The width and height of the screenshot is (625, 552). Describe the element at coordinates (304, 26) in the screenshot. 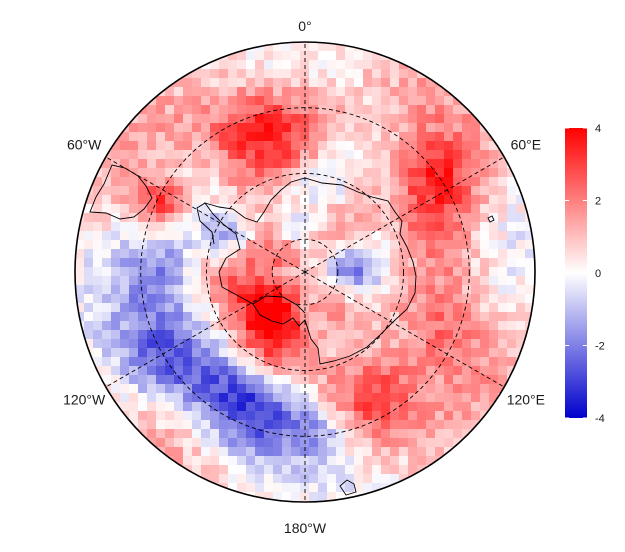

I see `meridian-label: 0°` at that location.